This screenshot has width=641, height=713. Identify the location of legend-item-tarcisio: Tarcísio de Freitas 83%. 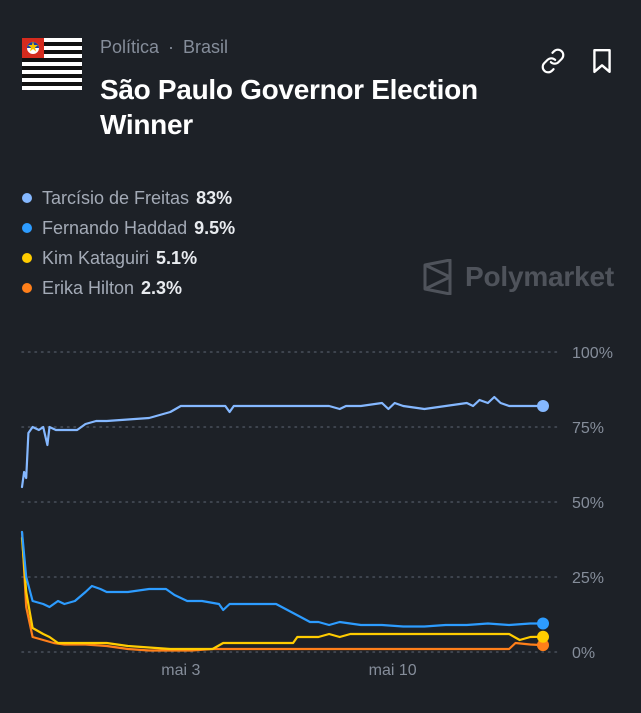
(128, 198).